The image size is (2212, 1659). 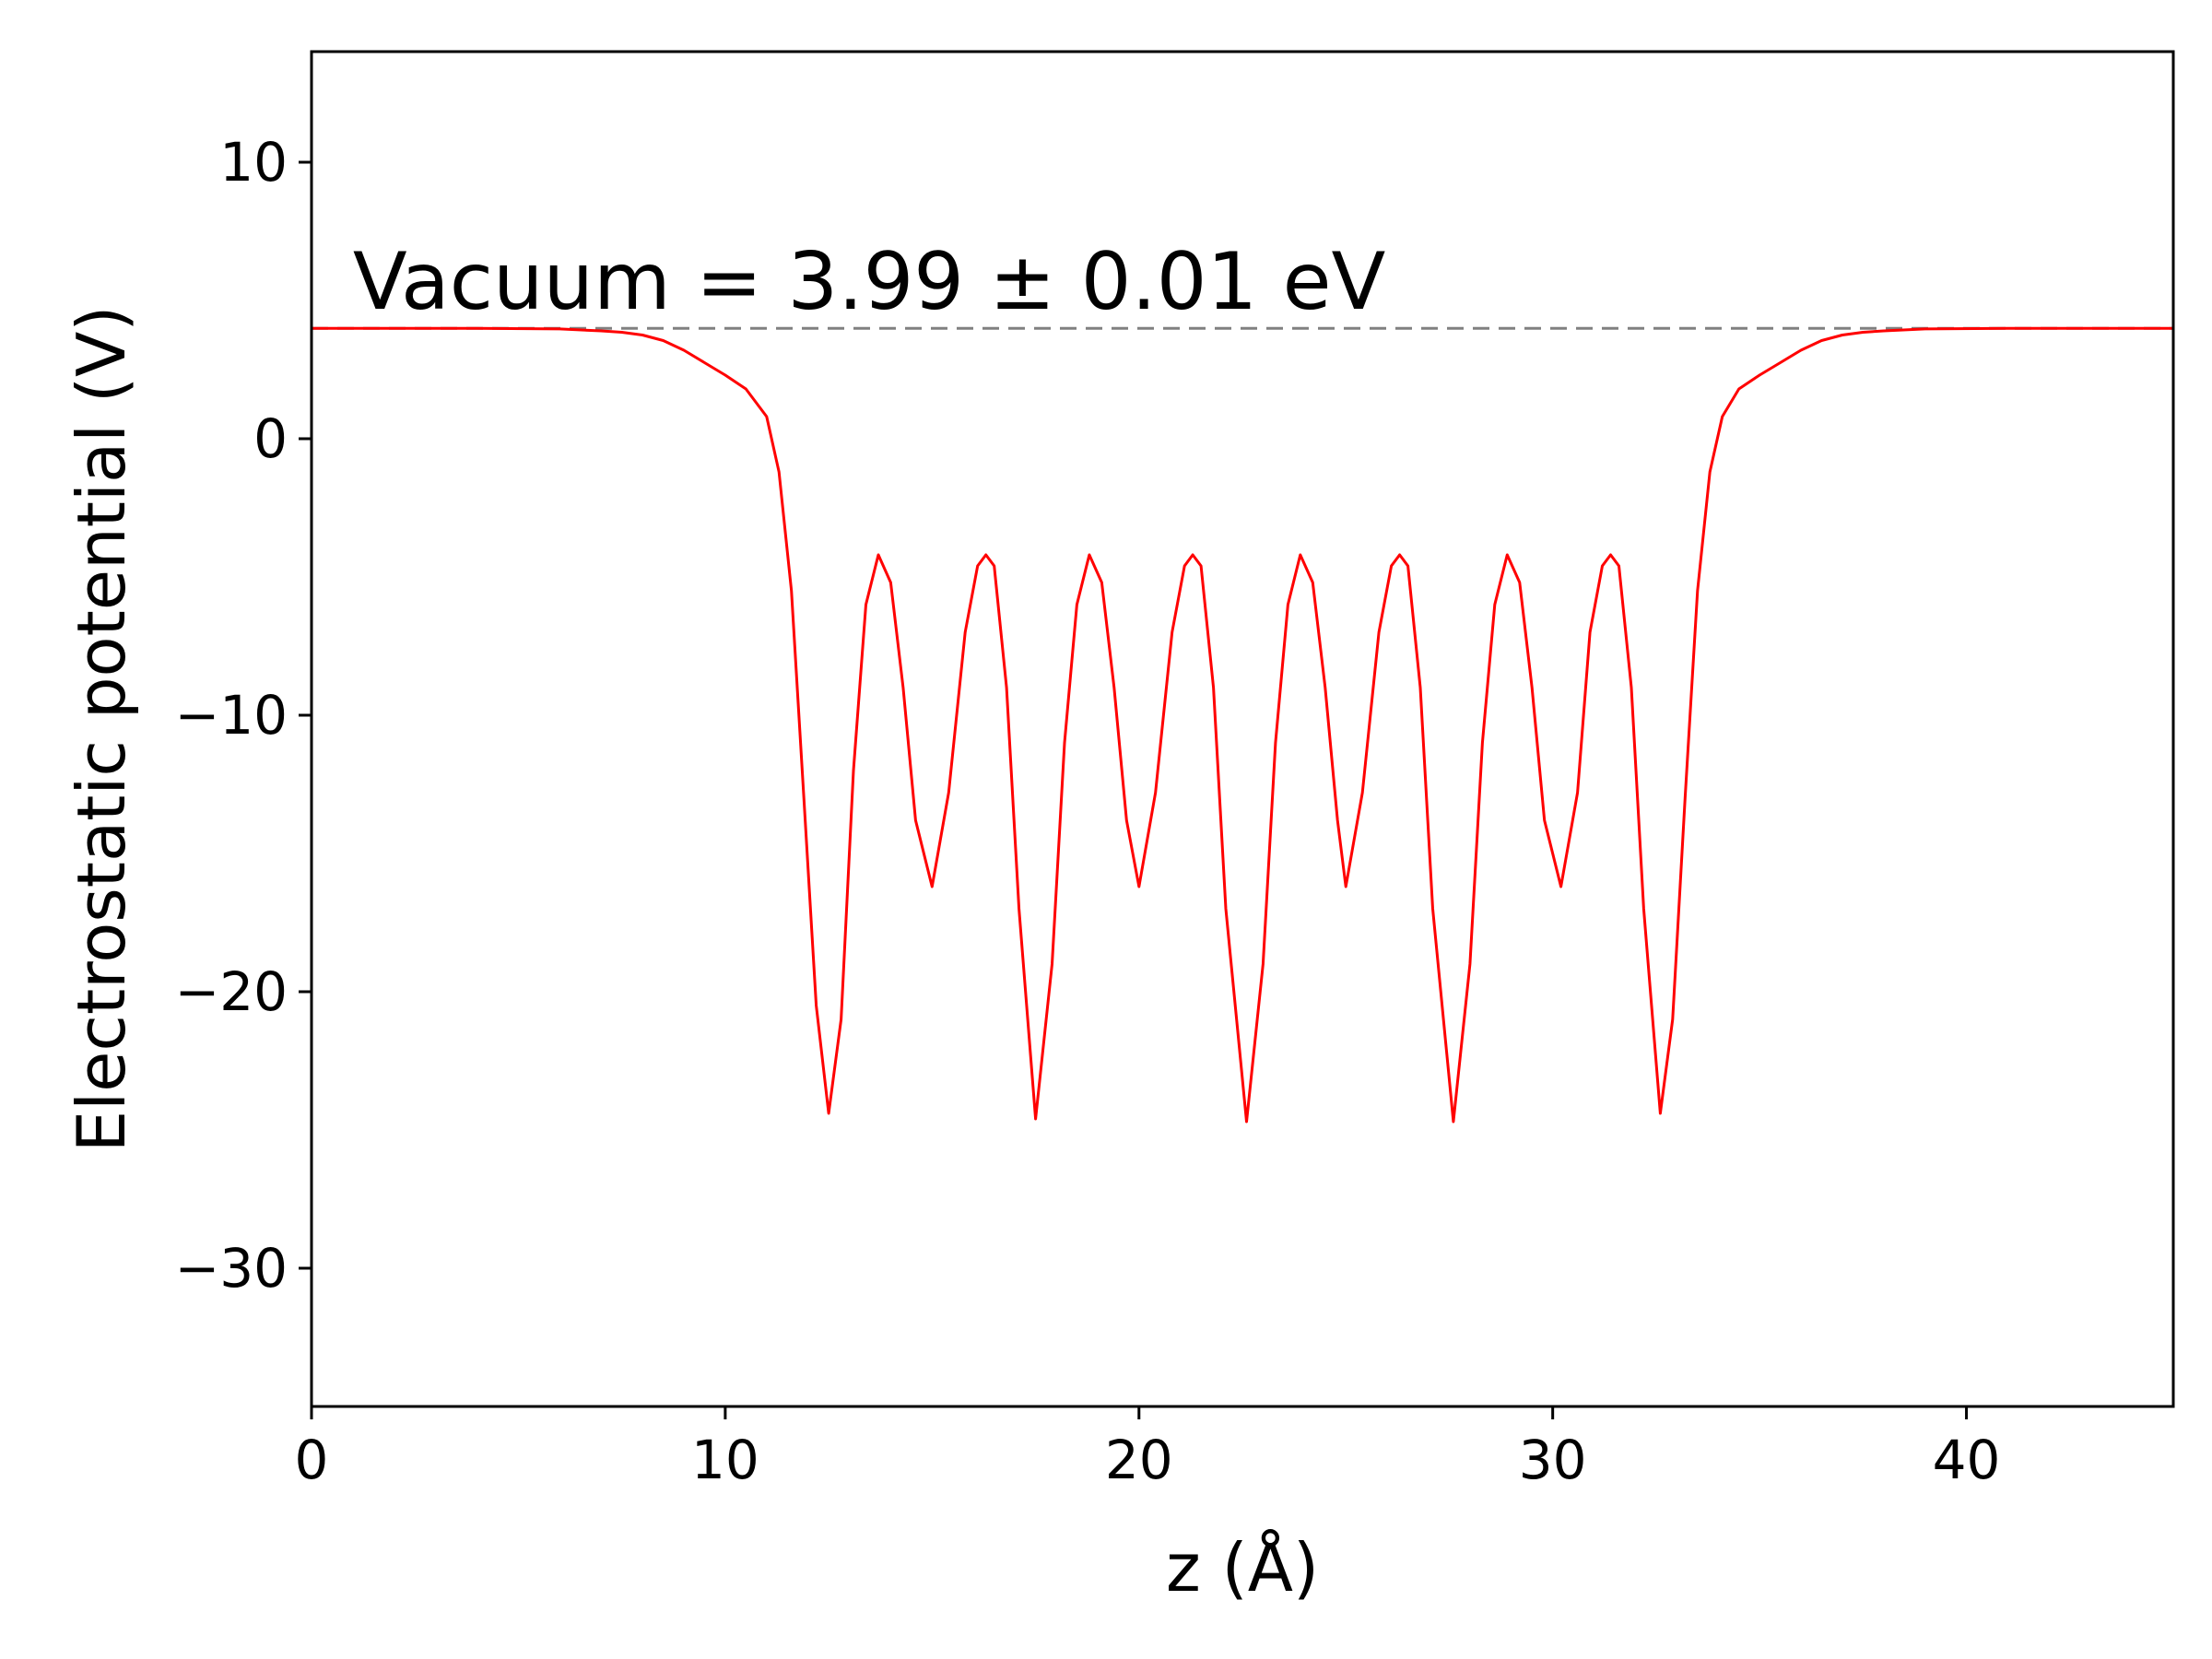 What do you see at coordinates (1967, 1460) in the screenshot?
I see `x-tick-label: 40` at bounding box center [1967, 1460].